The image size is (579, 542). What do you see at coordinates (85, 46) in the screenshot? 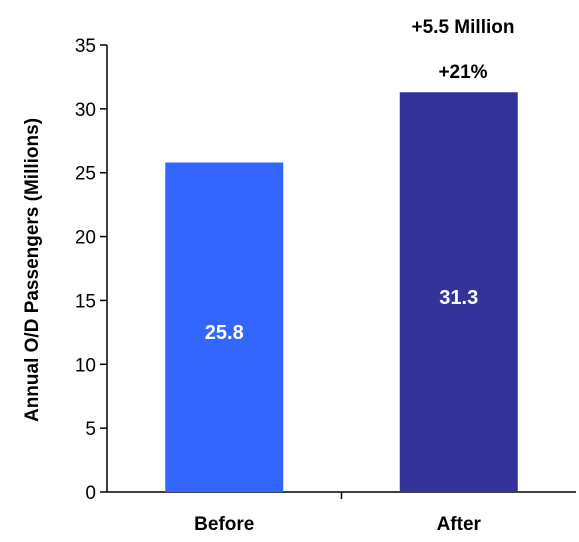
I see `y-tick-label: 35` at bounding box center [85, 46].